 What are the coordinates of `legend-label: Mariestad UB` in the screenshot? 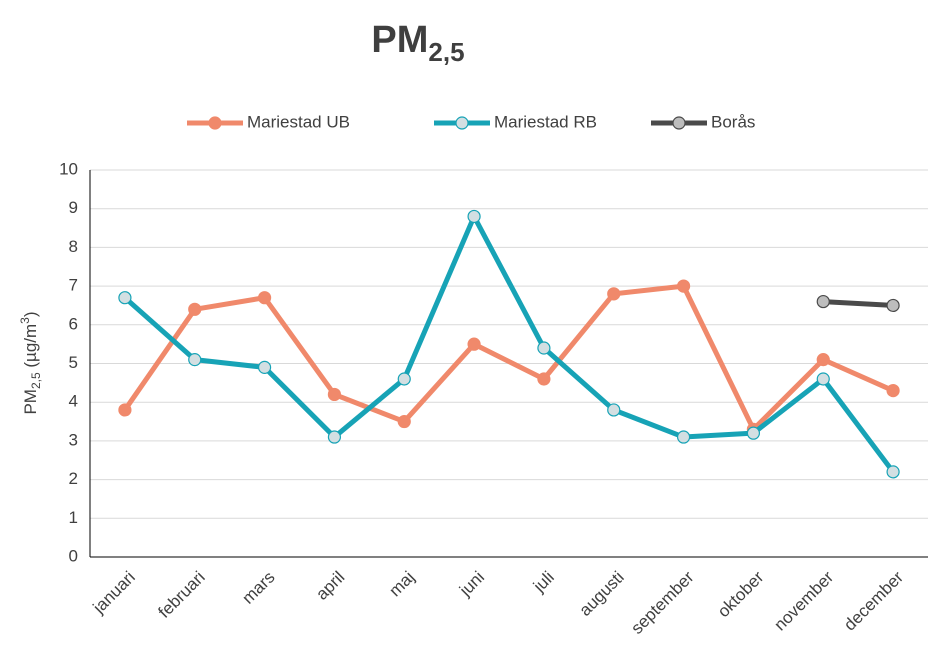 It's located at (298, 121).